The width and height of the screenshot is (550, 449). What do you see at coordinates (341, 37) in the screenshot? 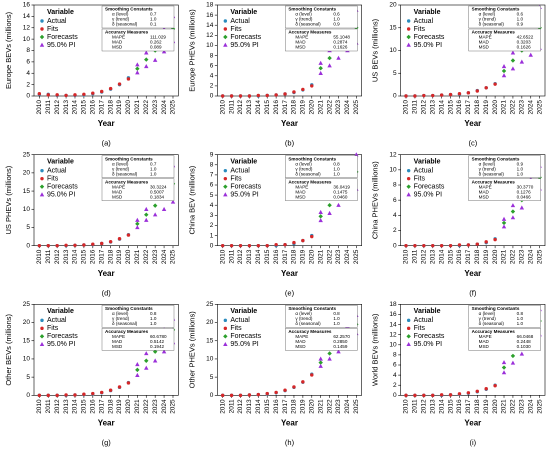
I see `info-value: 55.1048` at bounding box center [341, 37].